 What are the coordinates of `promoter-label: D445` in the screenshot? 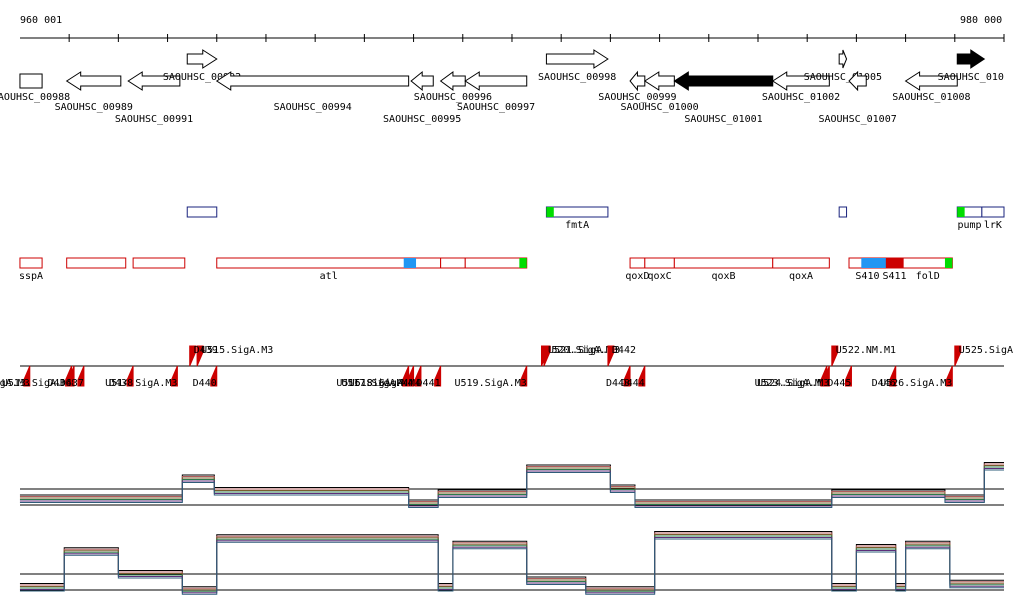 It's located at (839, 383).